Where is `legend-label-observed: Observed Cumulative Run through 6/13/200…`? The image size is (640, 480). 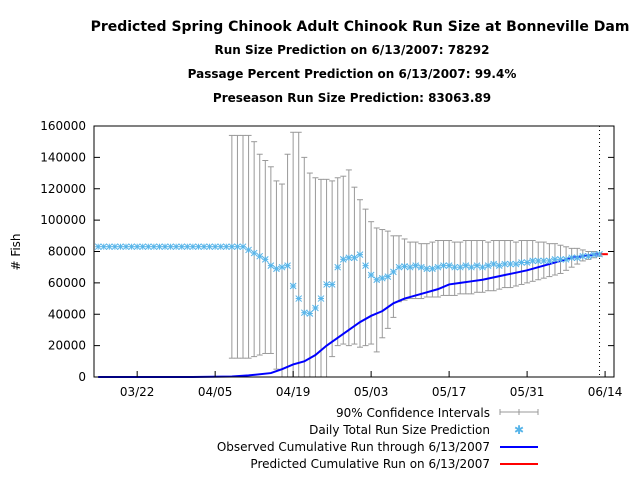 legend-label-observed: Observed Cumulative Run through 6/13/200… is located at coordinates (353, 447).